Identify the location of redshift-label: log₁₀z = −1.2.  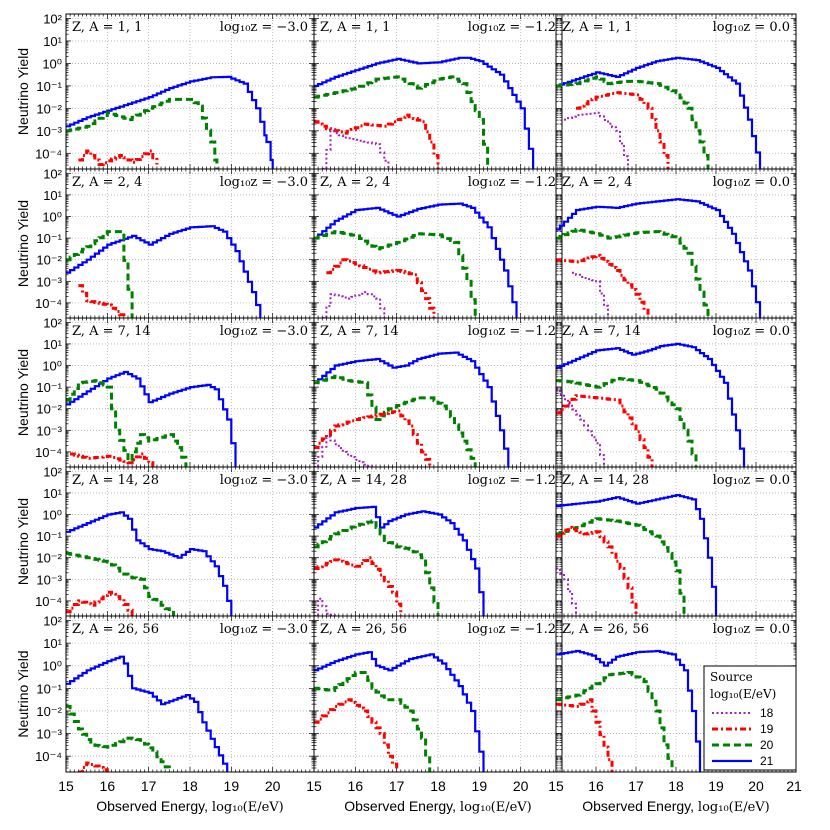
(512, 480).